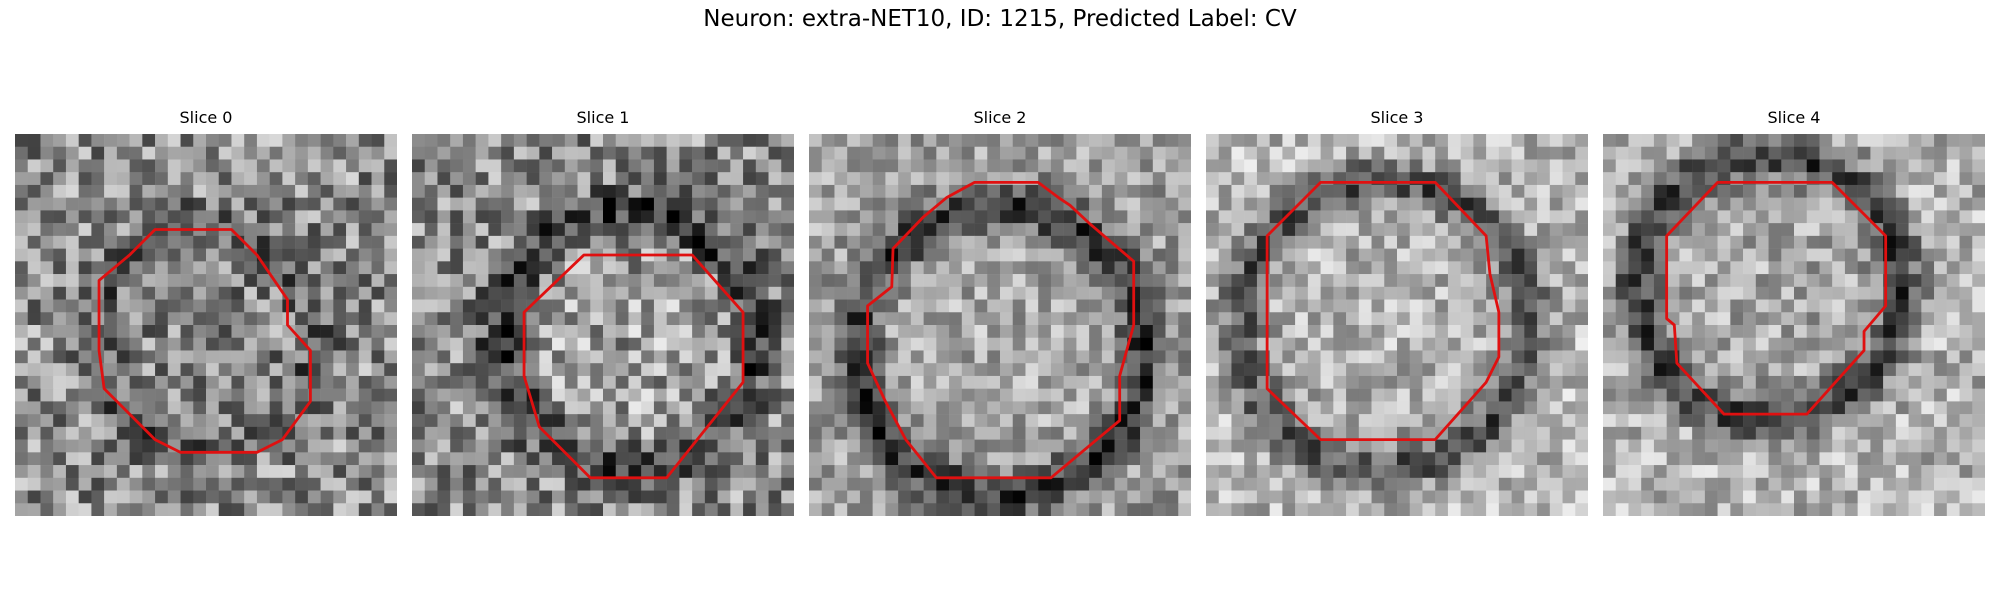 This screenshot has height=600, width=2000. Describe the element at coordinates (603, 117) in the screenshot. I see `slice-title-1: Slice 1` at that location.